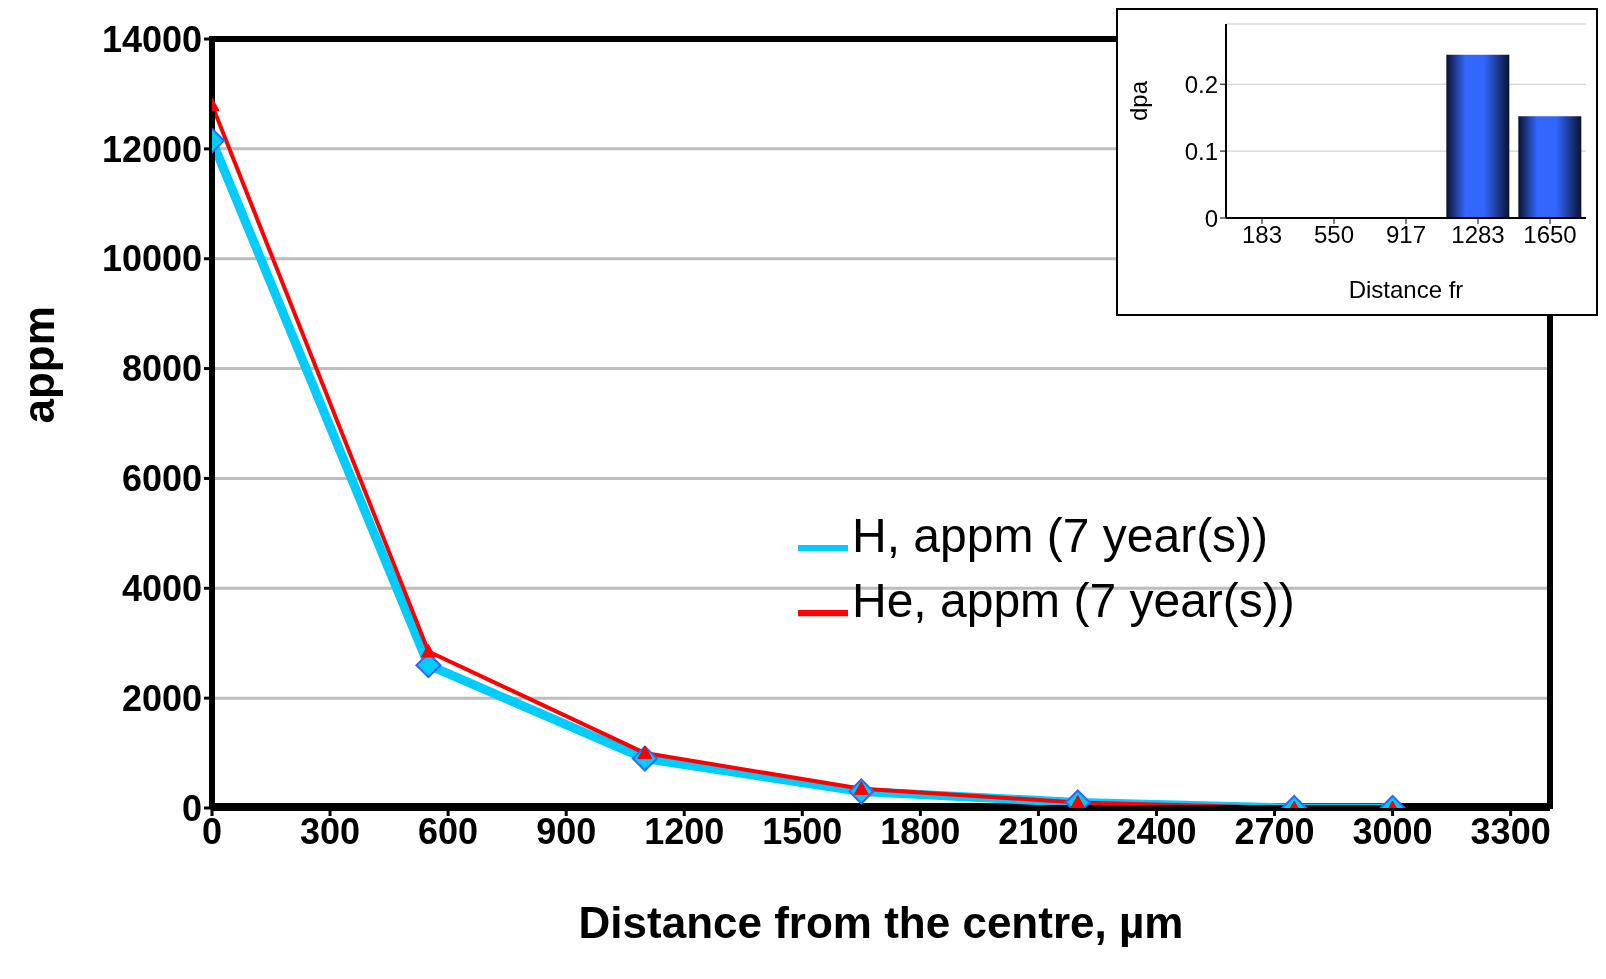  Describe the element at coordinates (1334, 235) in the screenshot. I see `x-tick-label: 550` at that location.